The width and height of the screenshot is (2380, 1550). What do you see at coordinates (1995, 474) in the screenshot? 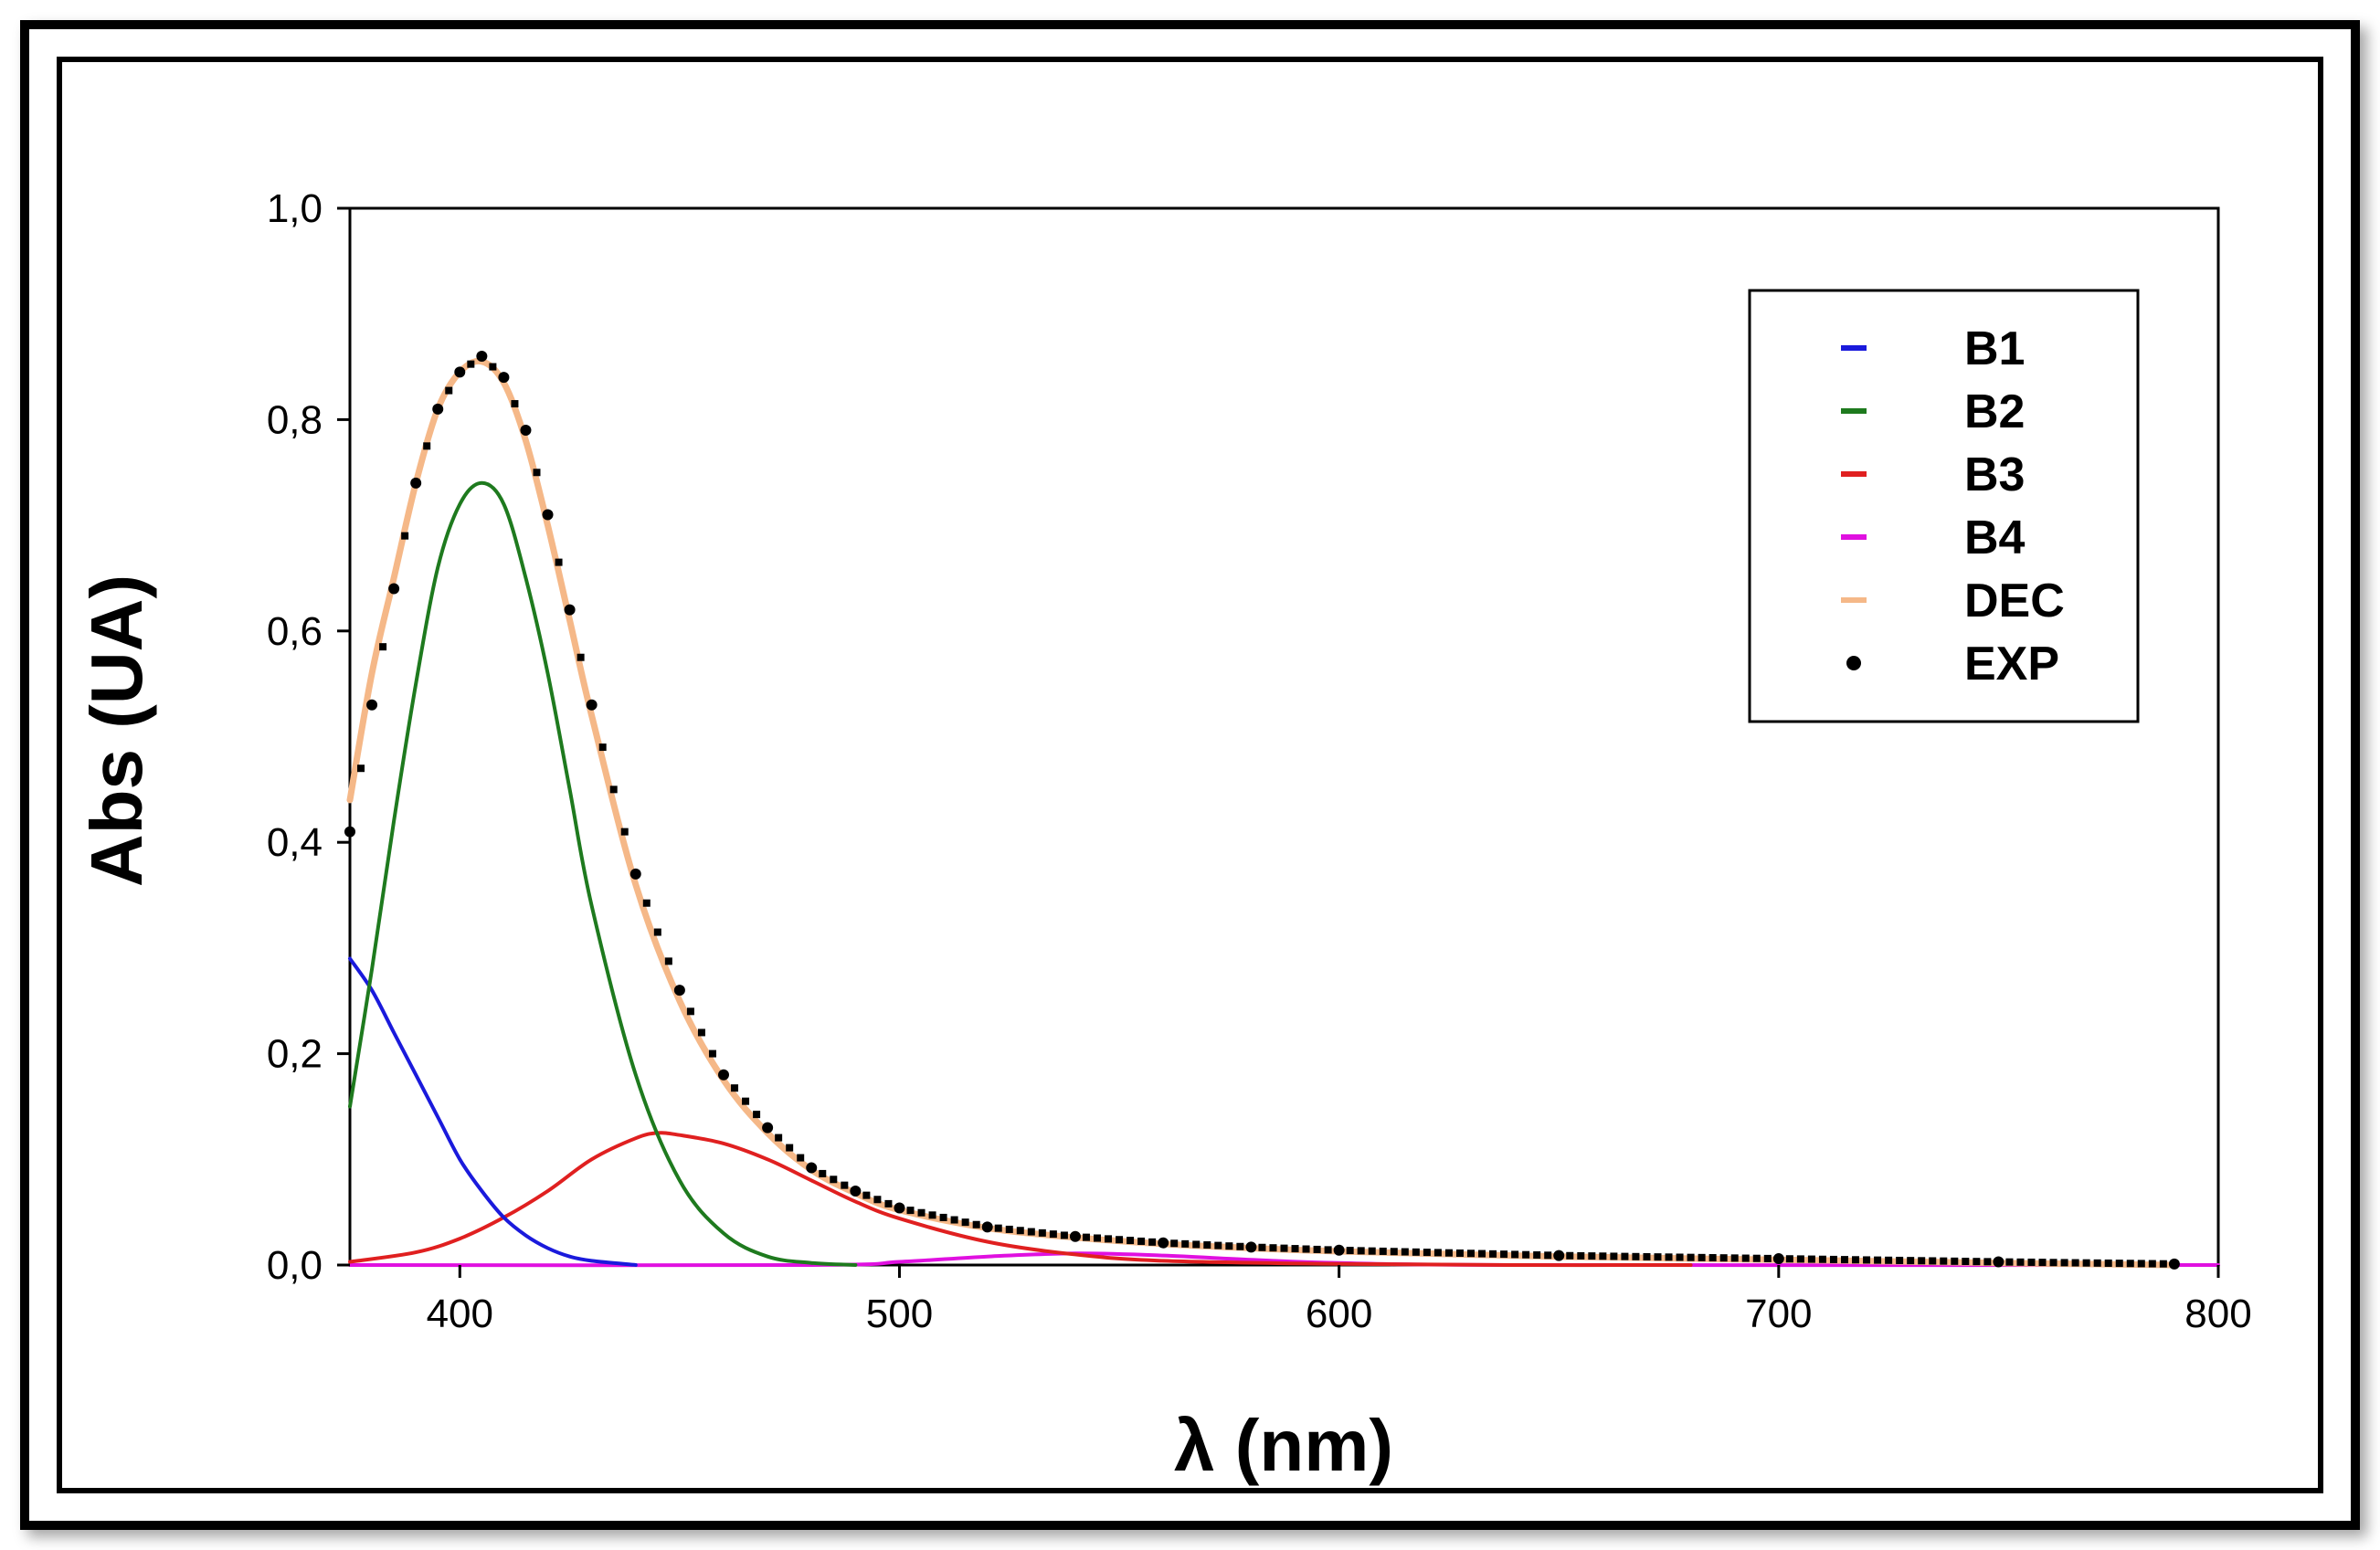
I see `legend-label-b3: B3` at bounding box center [1995, 474].